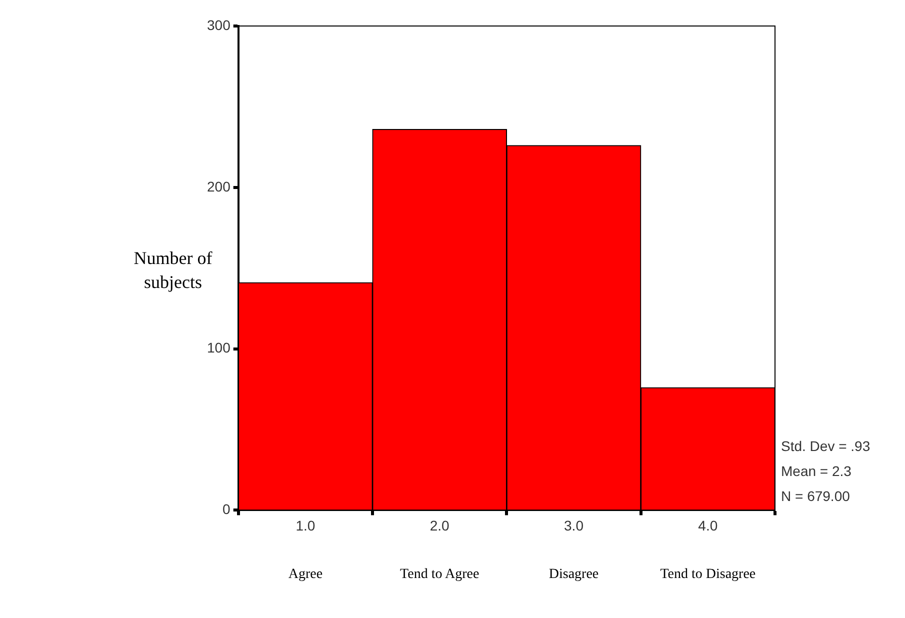 Image resolution: width=905 pixels, height=618 pixels. What do you see at coordinates (708, 525) in the screenshot?
I see `x-tick-label: 4.0` at bounding box center [708, 525].